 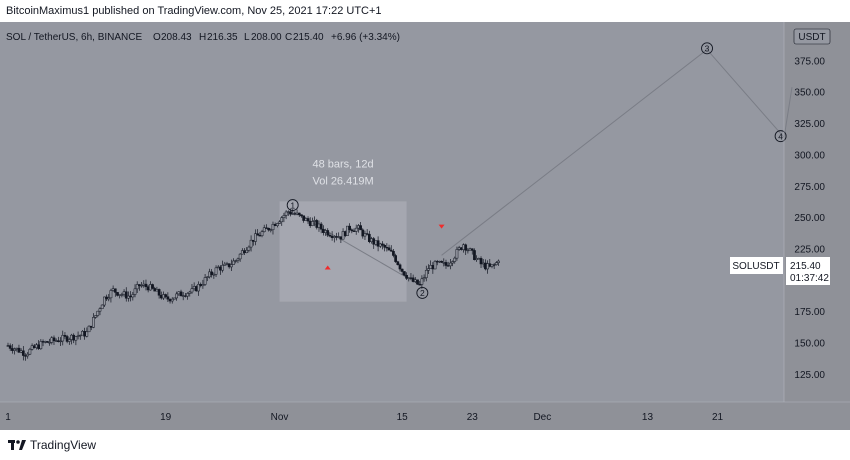 I want to click on time-tick-label: 23, so click(x=473, y=417).